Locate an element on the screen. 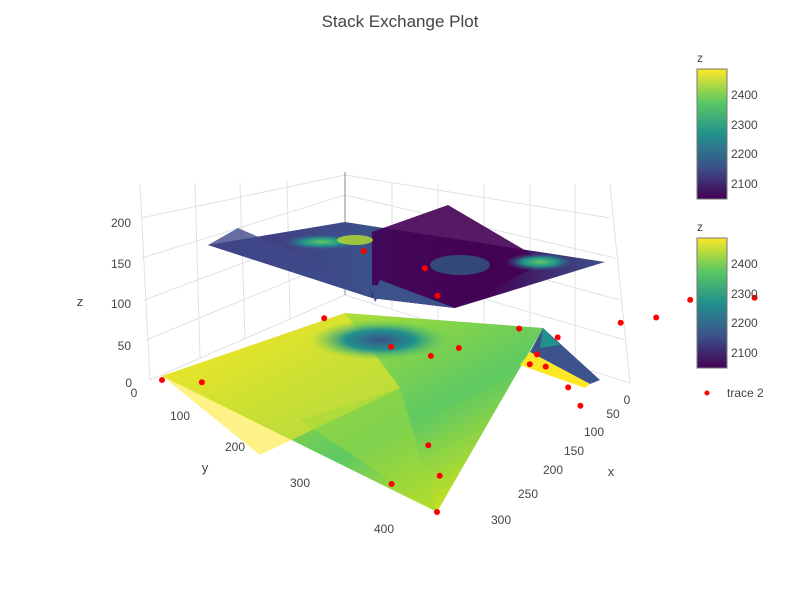 The image size is (799, 601). y-tick-label: 400 is located at coordinates (384, 529).